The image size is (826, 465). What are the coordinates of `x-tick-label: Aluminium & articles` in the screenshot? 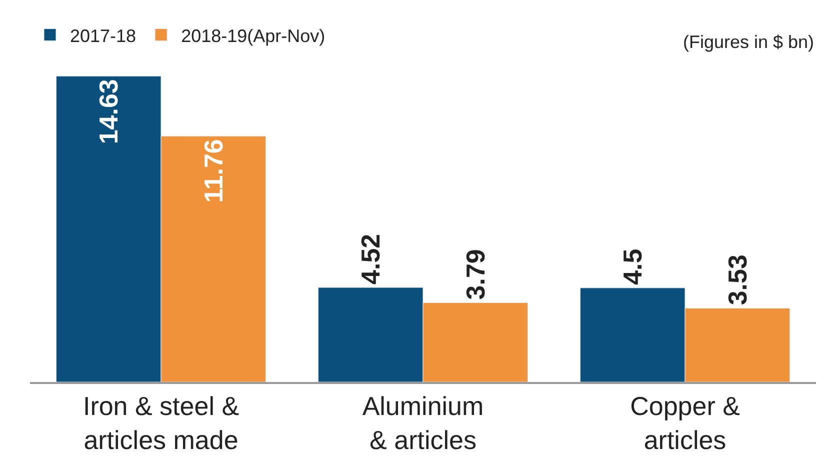 It's located at (423, 423).